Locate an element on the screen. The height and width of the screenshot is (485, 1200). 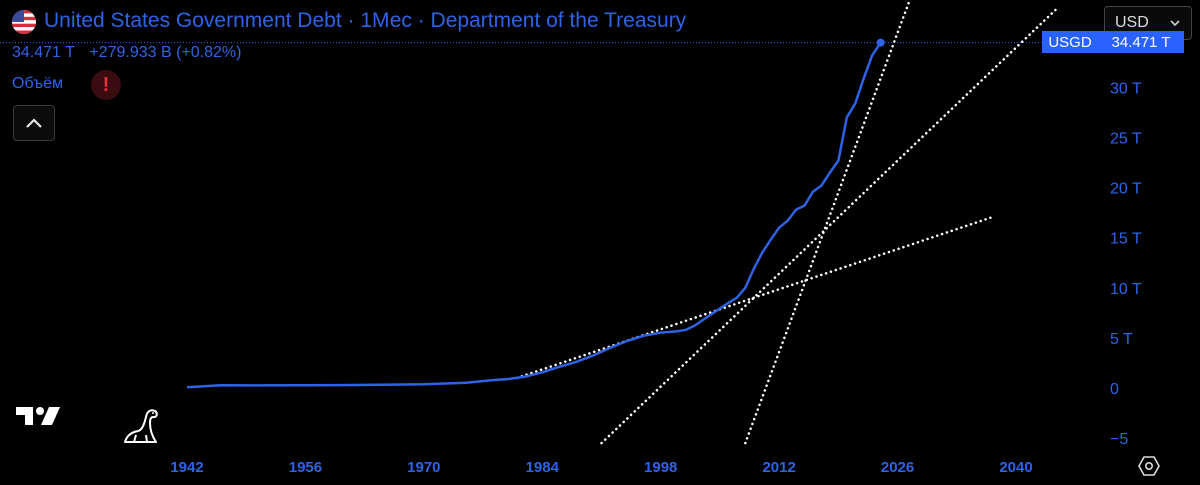
y-tick-label: 10 T is located at coordinates (1126, 289).